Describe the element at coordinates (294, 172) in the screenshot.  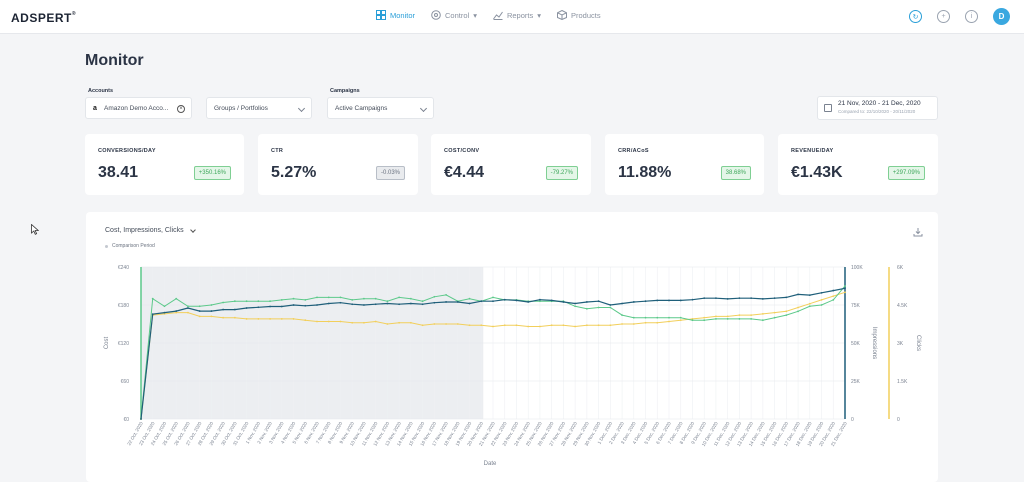
I see `kpi-value: 5.27%` at that location.